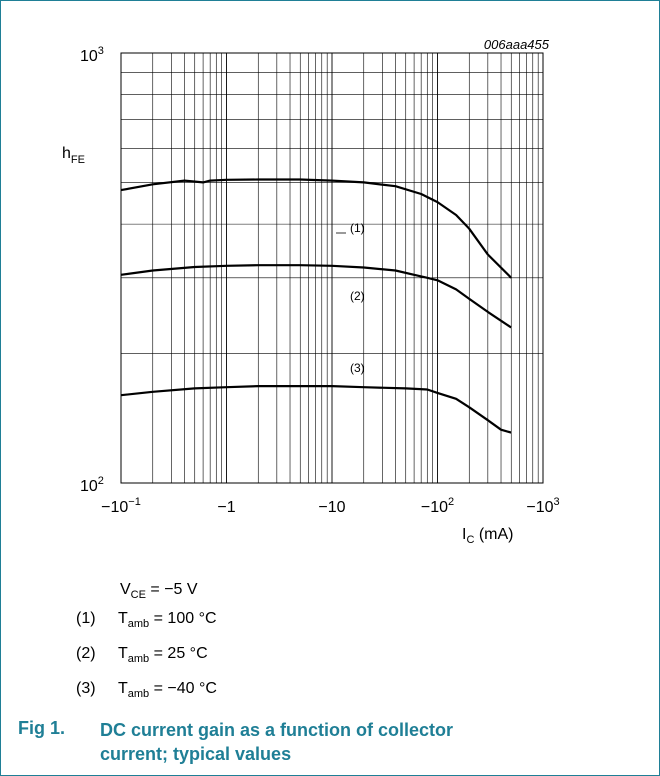 The width and height of the screenshot is (660, 776). Describe the element at coordinates (226, 507) in the screenshot. I see `x-tick-label: −1` at that location.